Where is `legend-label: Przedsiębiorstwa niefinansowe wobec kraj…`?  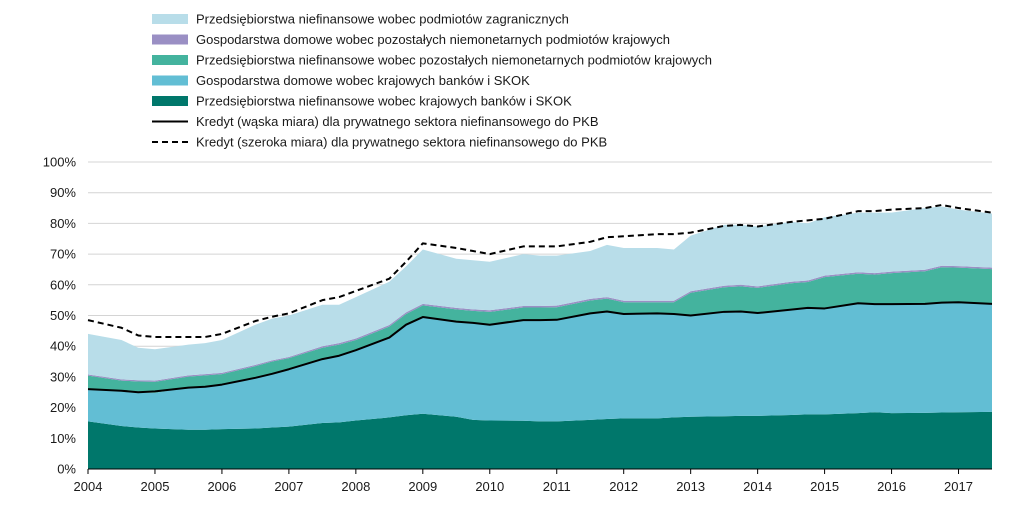 legend-label: Przedsiębiorstwa niefinansowe wobec kraj… is located at coordinates (384, 101).